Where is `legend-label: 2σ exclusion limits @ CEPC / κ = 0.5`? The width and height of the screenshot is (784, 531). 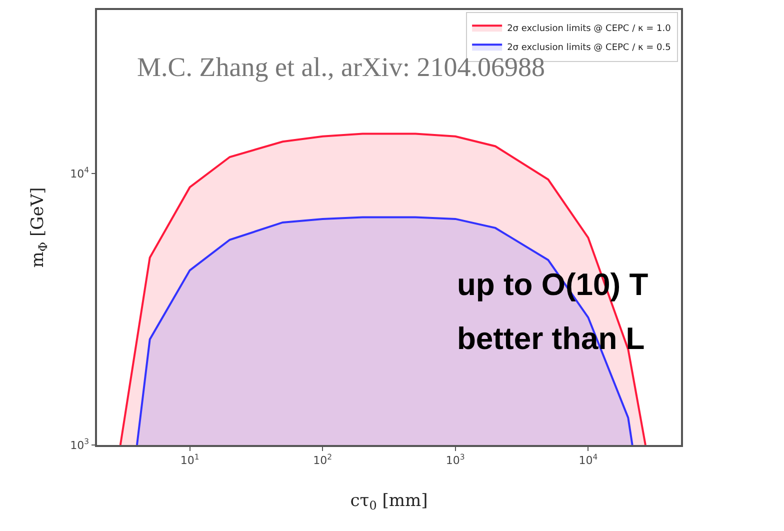 legend-label: 2σ exclusion limits @ CEPC / κ = 0.5 is located at coordinates (589, 48).